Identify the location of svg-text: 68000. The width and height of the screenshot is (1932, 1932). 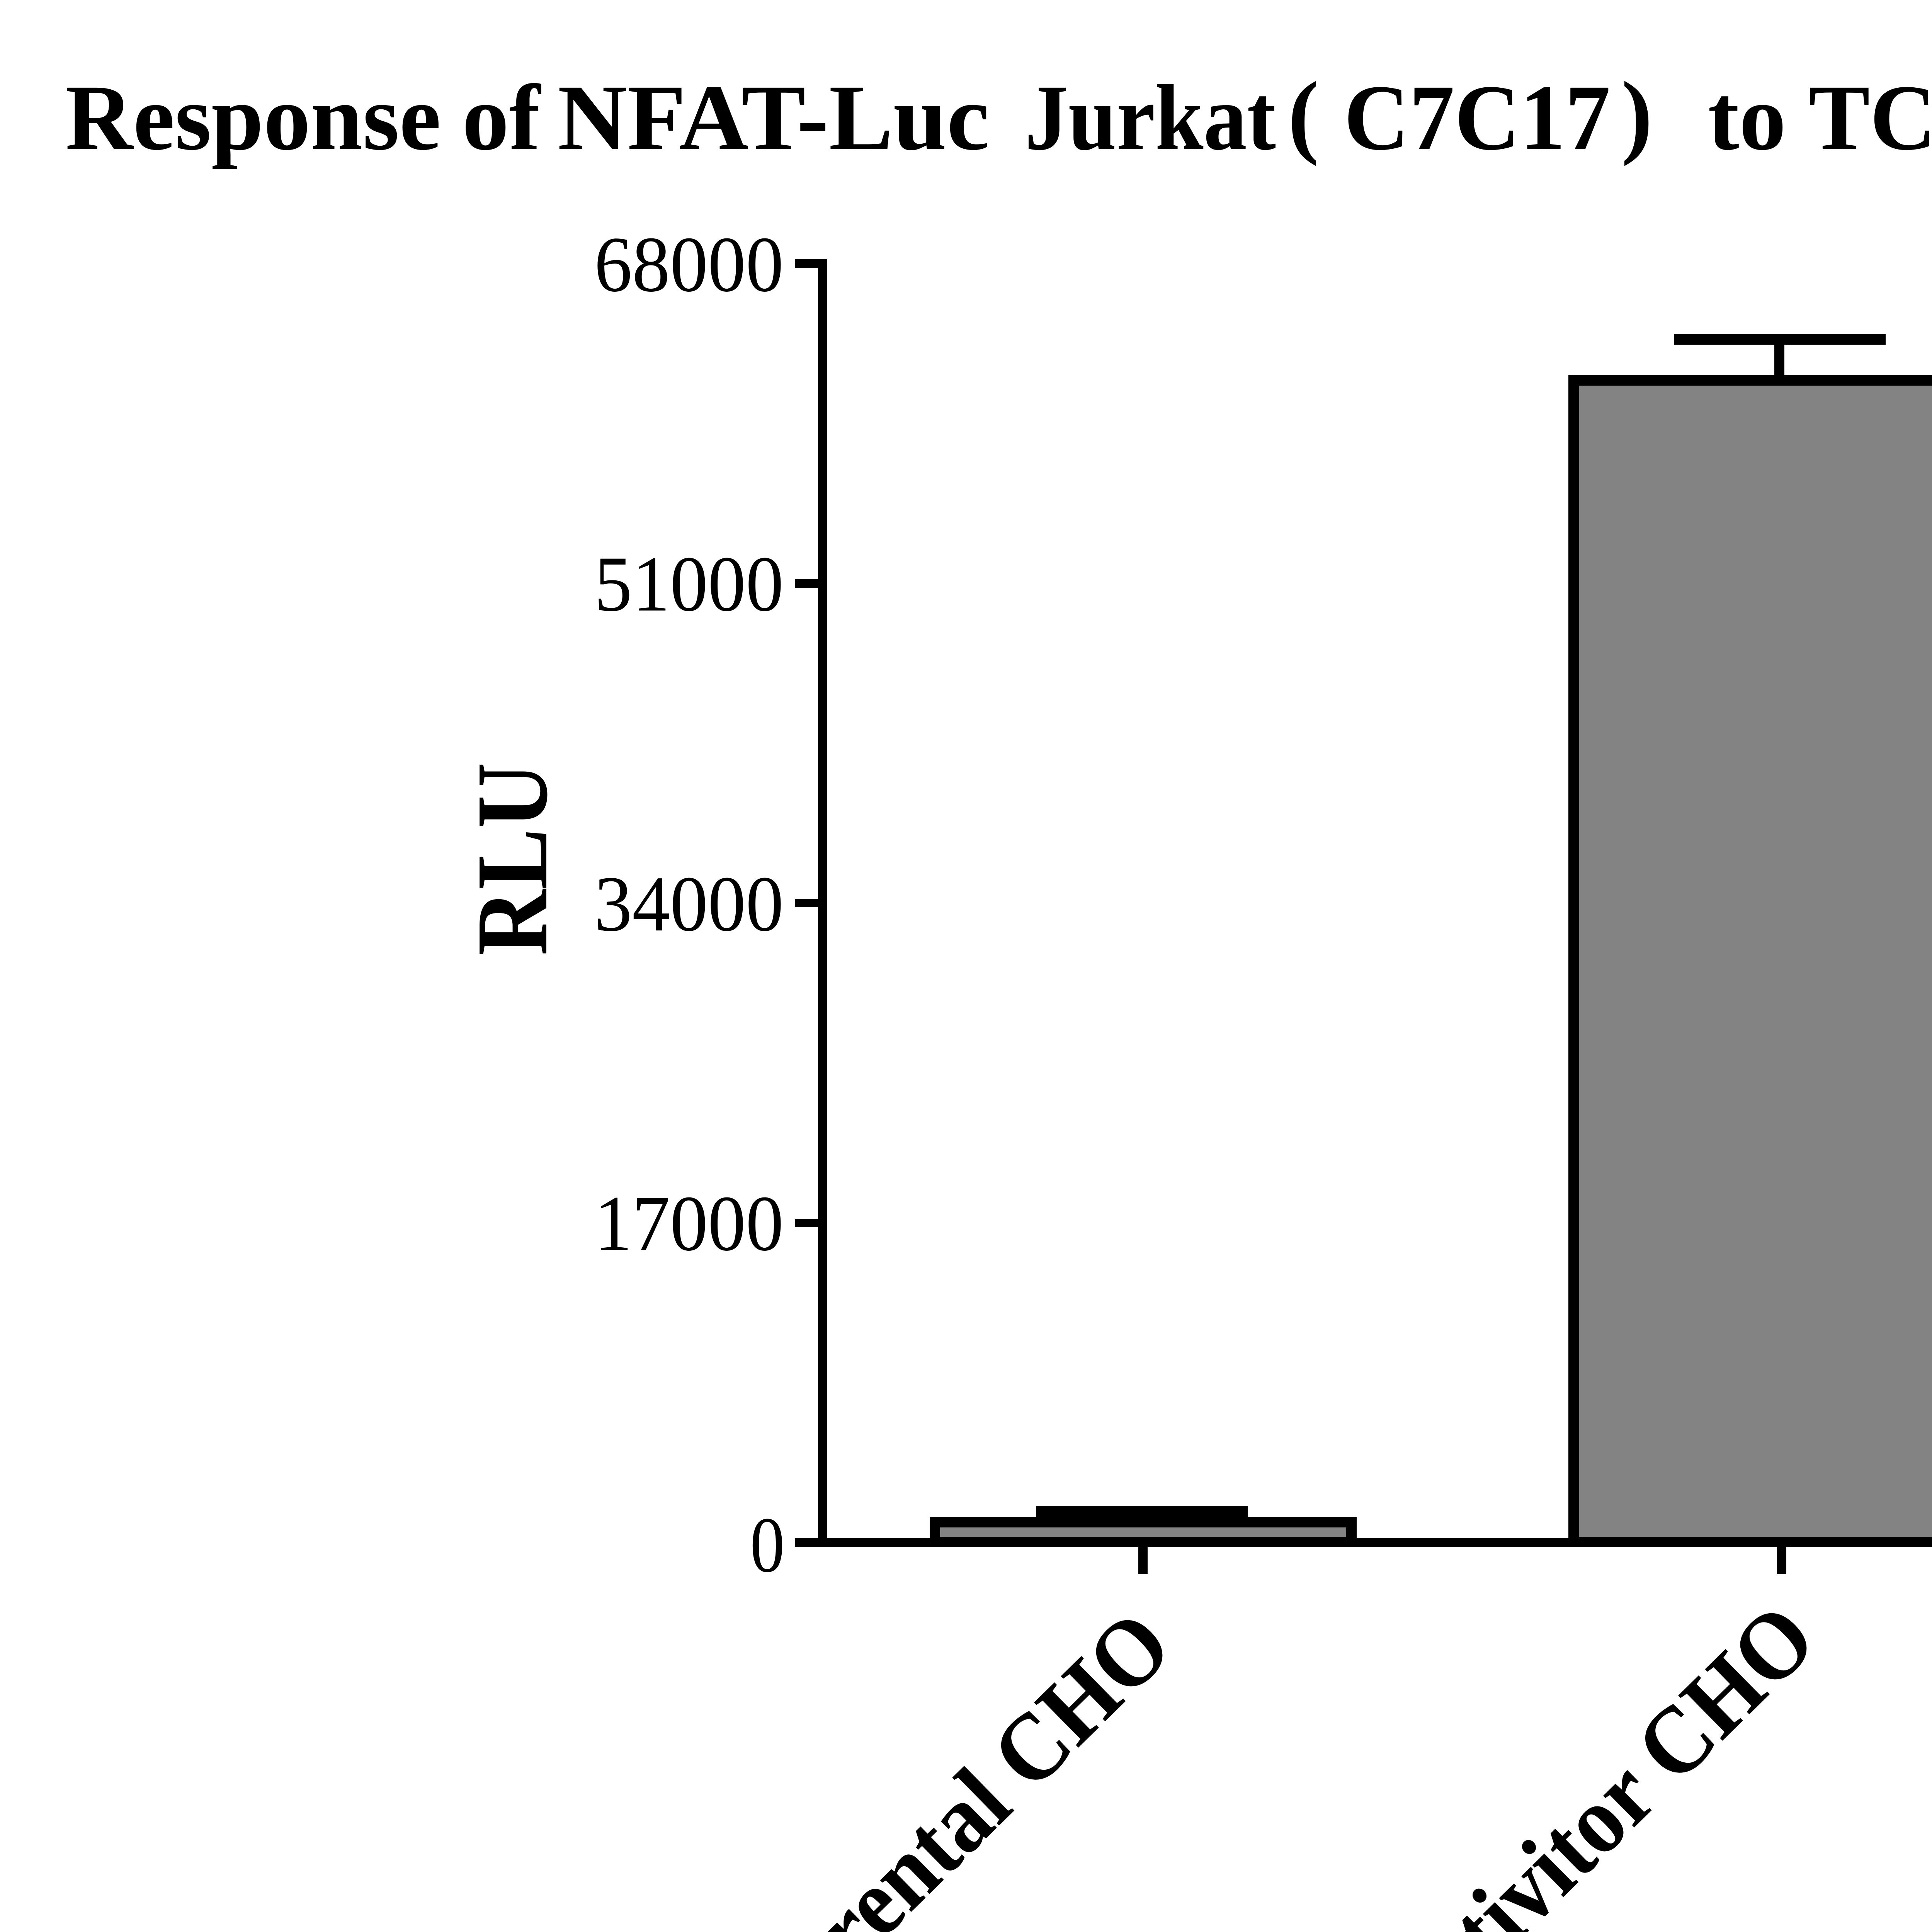
(689, 264).